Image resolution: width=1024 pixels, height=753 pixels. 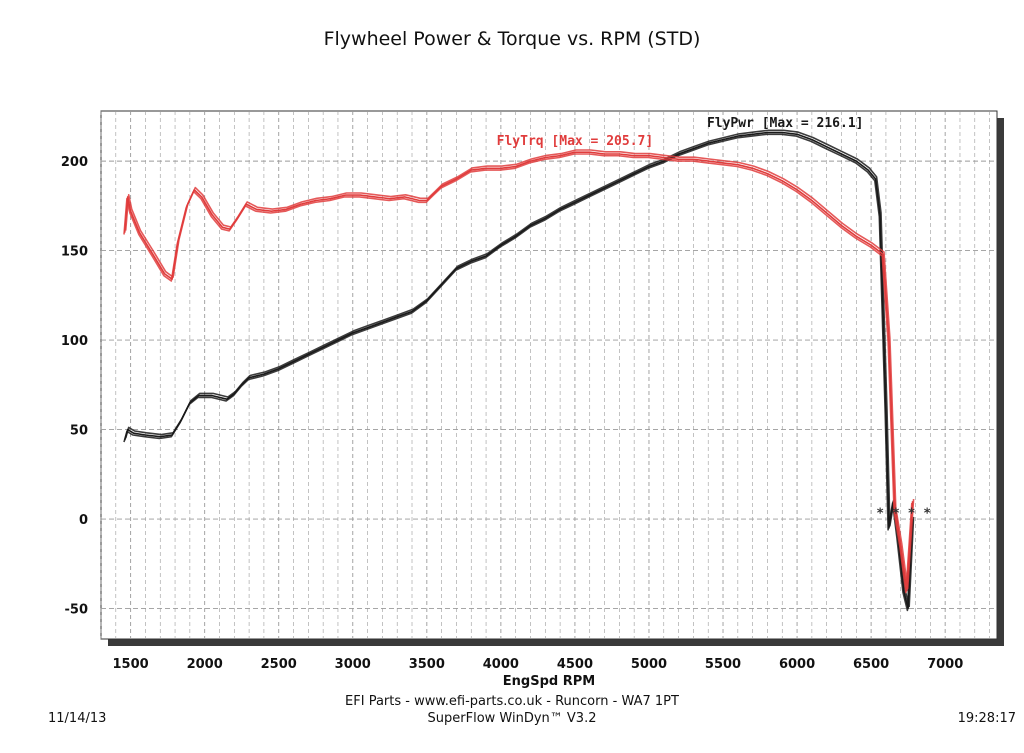 I want to click on x-tick-label: 4000, so click(x=501, y=664).